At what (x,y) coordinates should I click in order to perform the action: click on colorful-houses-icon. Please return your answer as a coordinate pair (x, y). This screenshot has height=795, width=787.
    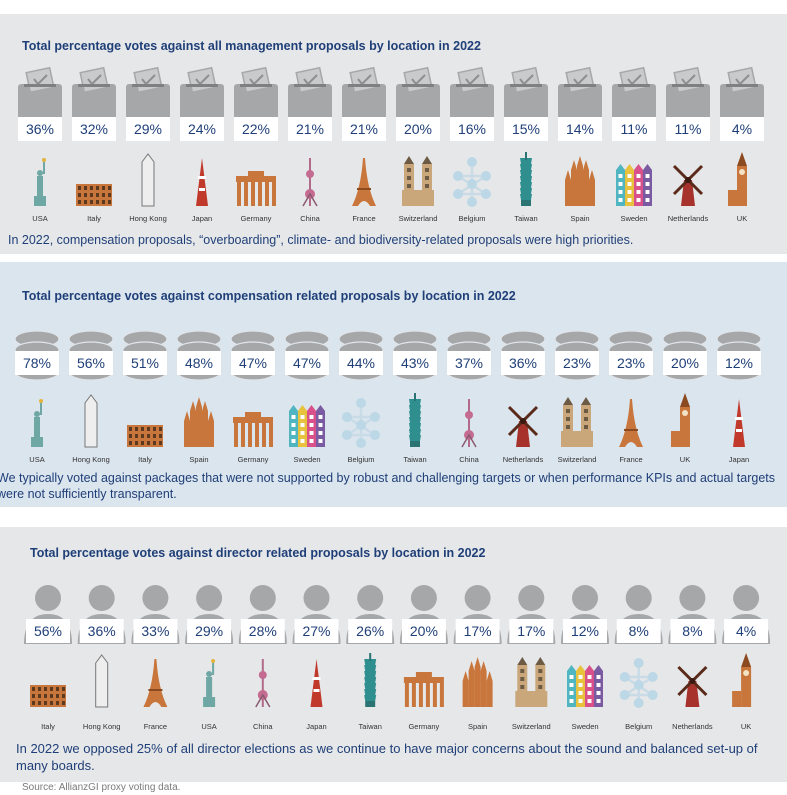
    Looking at the image, I should click on (307, 426).